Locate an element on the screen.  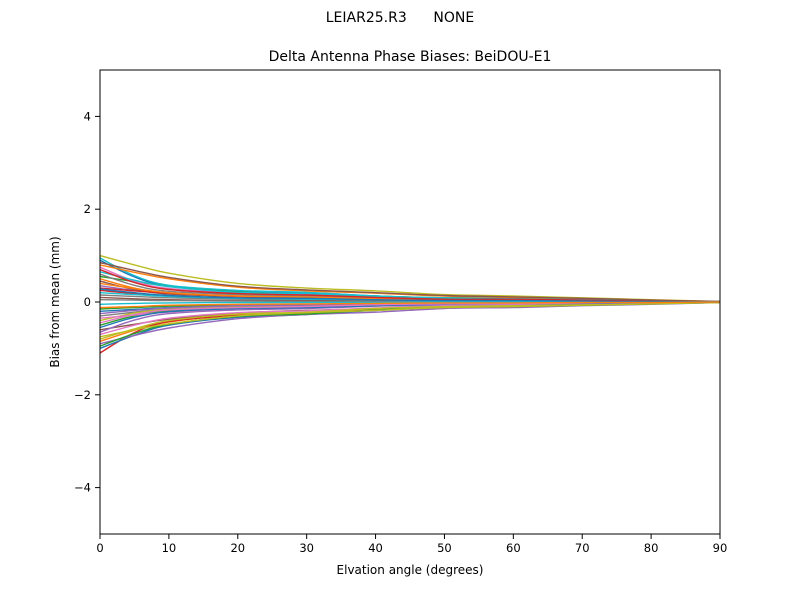
y-tick-label: −4 is located at coordinates (82, 488).